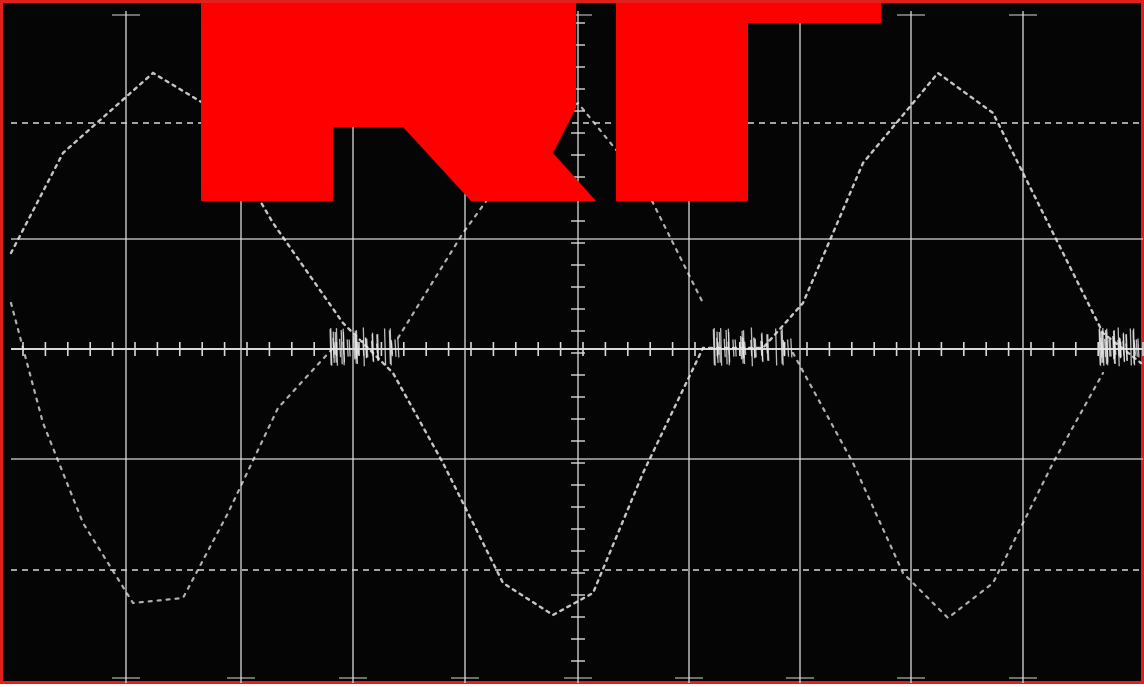  Describe the element at coordinates (748, 102) in the screenshot. I see `rf-logo-f-shape` at that location.